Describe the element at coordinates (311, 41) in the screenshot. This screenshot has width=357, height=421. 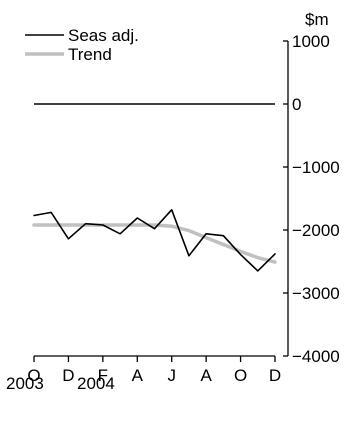
I see `y-tick-label: 1000` at that location.